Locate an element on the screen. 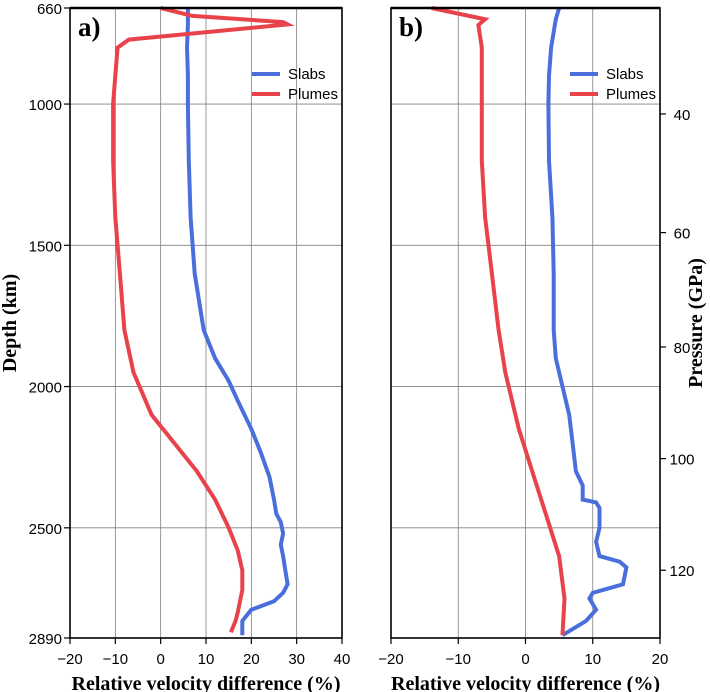 This screenshot has height=692, width=710. y-axis-title: Pressure (GPa) is located at coordinates (696, 323).